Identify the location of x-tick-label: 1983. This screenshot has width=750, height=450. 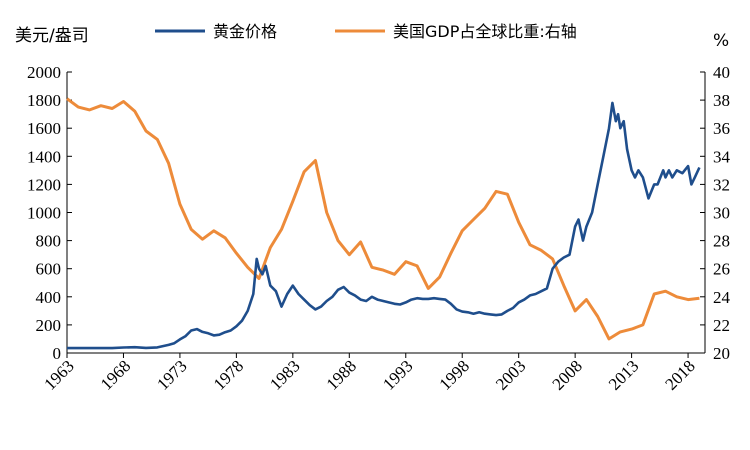
(284, 374).